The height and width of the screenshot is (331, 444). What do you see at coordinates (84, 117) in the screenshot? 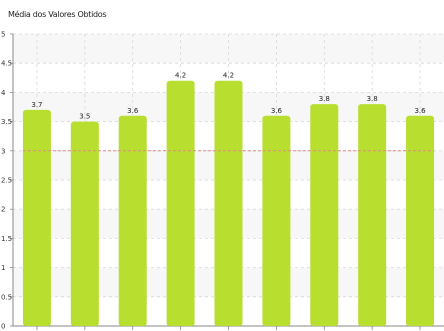
I see `data-label: 3.5` at bounding box center [84, 117].